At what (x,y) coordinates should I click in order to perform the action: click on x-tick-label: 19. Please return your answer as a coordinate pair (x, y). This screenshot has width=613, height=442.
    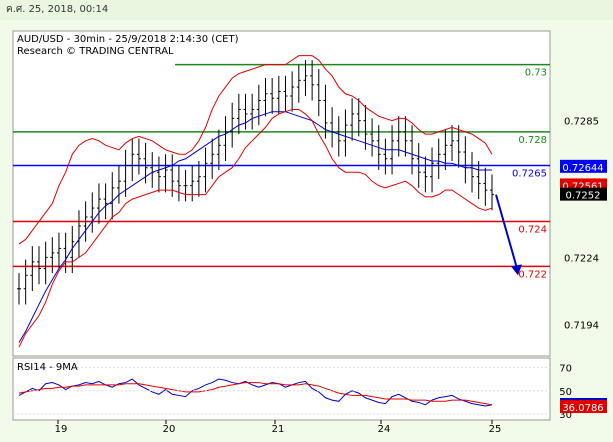
    Looking at the image, I should click on (61, 429).